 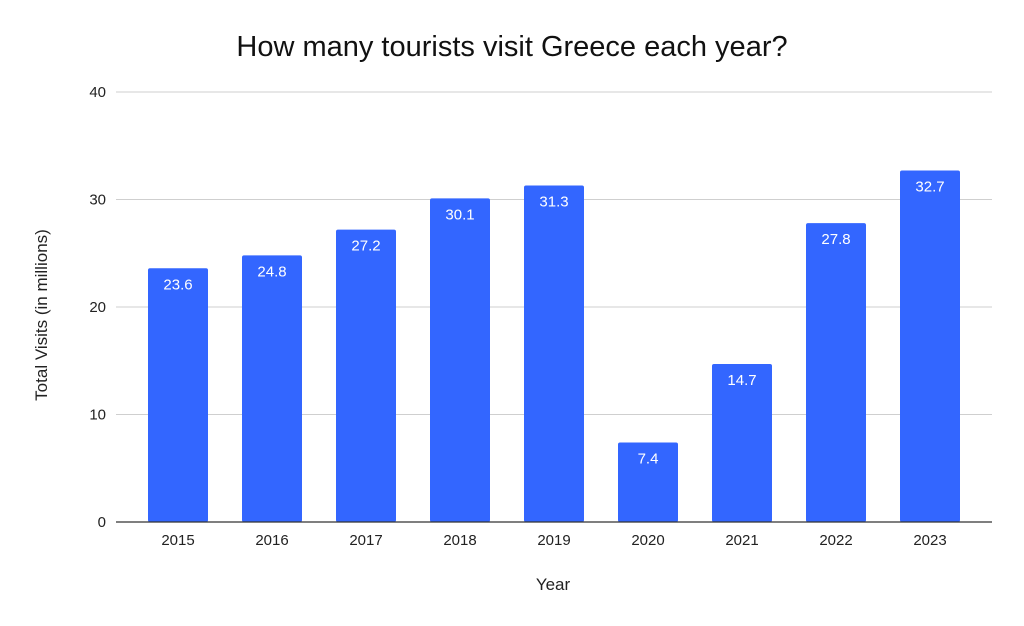 I want to click on data-label: 23.6, so click(x=177, y=284).